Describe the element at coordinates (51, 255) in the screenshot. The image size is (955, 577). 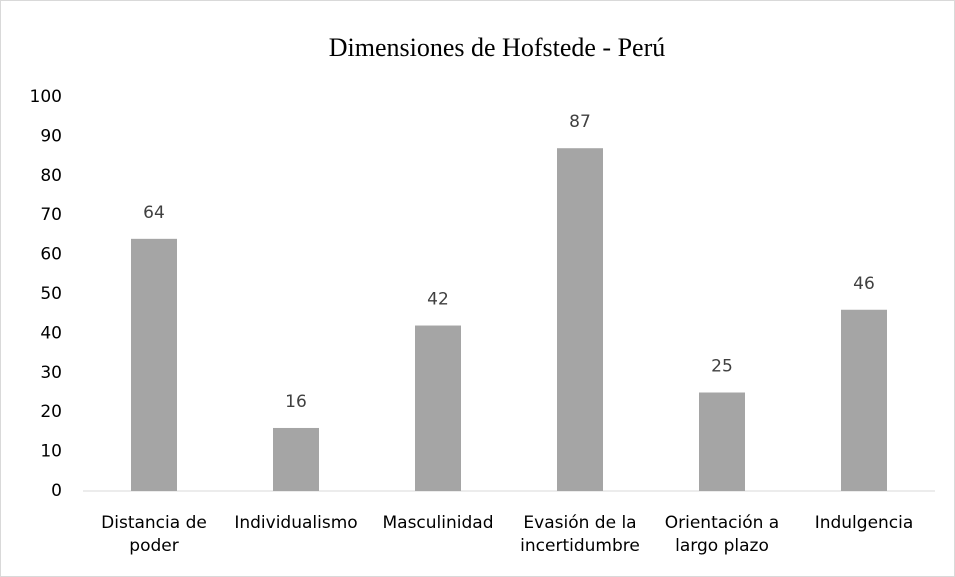
I see `y-tick-label: 60` at that location.